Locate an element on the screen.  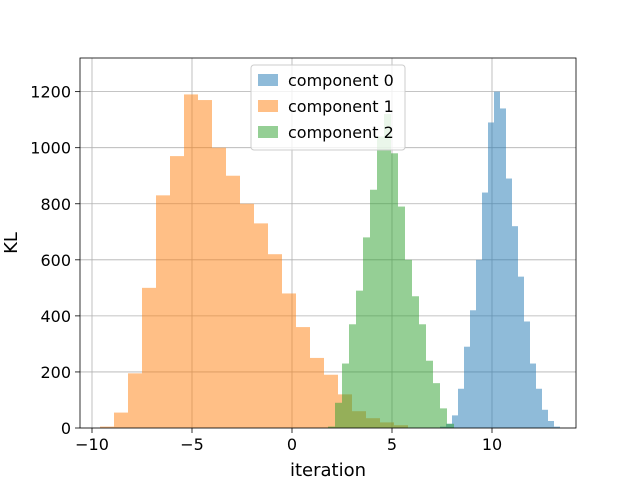
legend: component 0 component 1 component 2 is located at coordinates (328, 107).